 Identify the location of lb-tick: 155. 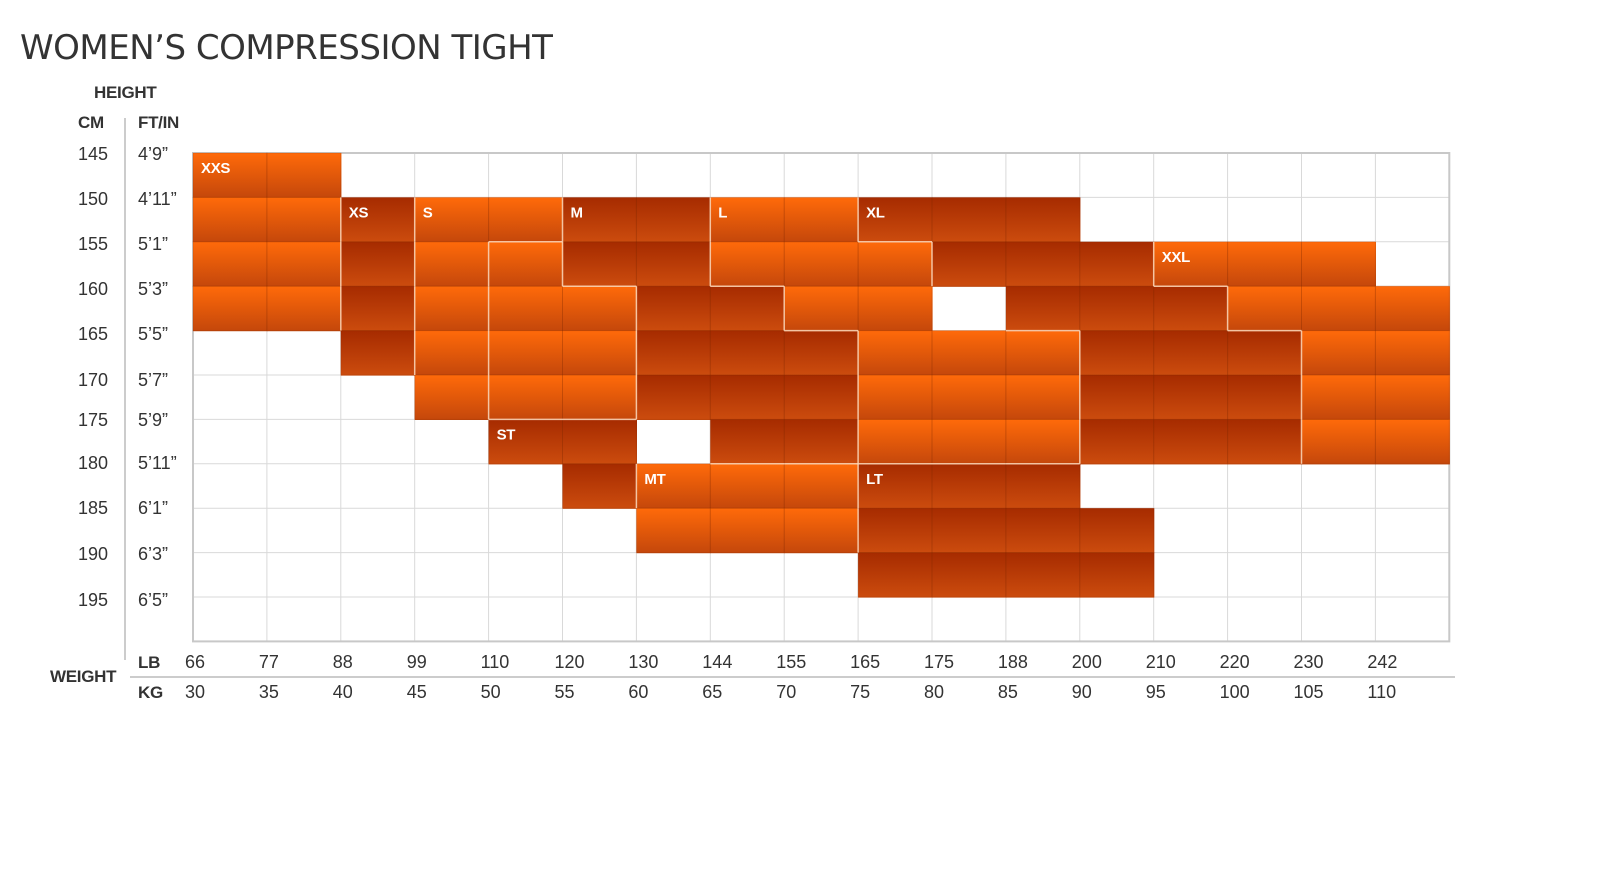
(791, 662).